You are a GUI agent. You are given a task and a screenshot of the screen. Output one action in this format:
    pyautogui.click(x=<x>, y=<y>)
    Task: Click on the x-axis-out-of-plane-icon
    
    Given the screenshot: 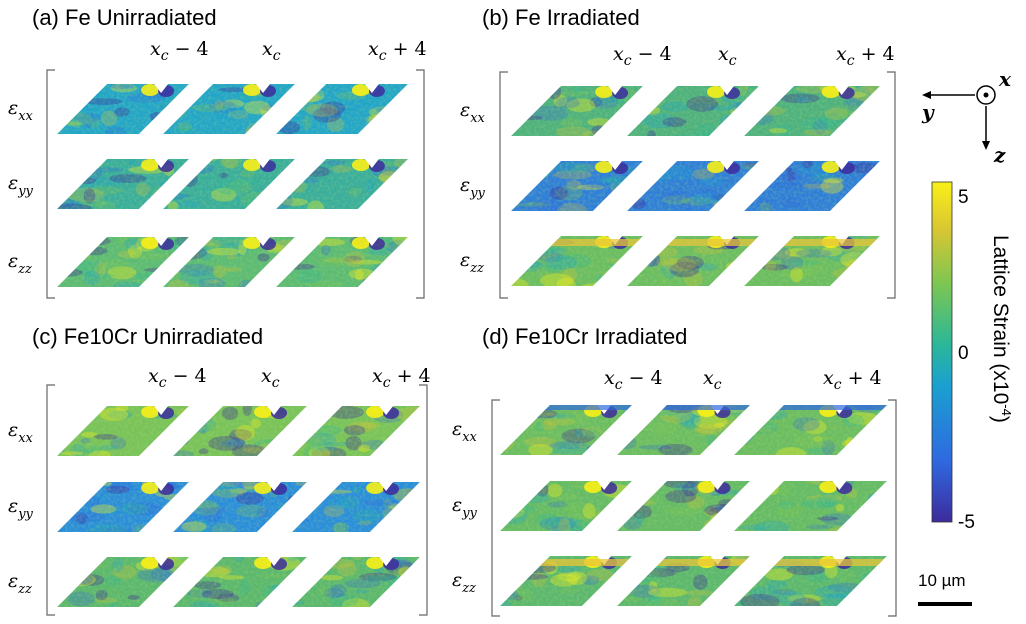 What is the action you would take?
    pyautogui.click(x=986, y=95)
    